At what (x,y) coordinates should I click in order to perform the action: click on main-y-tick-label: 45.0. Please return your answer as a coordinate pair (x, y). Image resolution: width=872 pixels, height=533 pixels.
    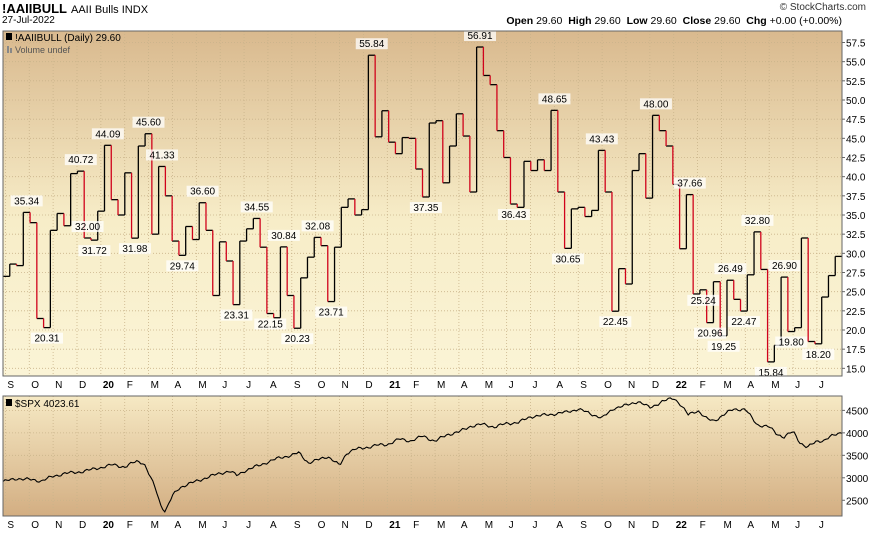
    Looking at the image, I should click on (856, 139).